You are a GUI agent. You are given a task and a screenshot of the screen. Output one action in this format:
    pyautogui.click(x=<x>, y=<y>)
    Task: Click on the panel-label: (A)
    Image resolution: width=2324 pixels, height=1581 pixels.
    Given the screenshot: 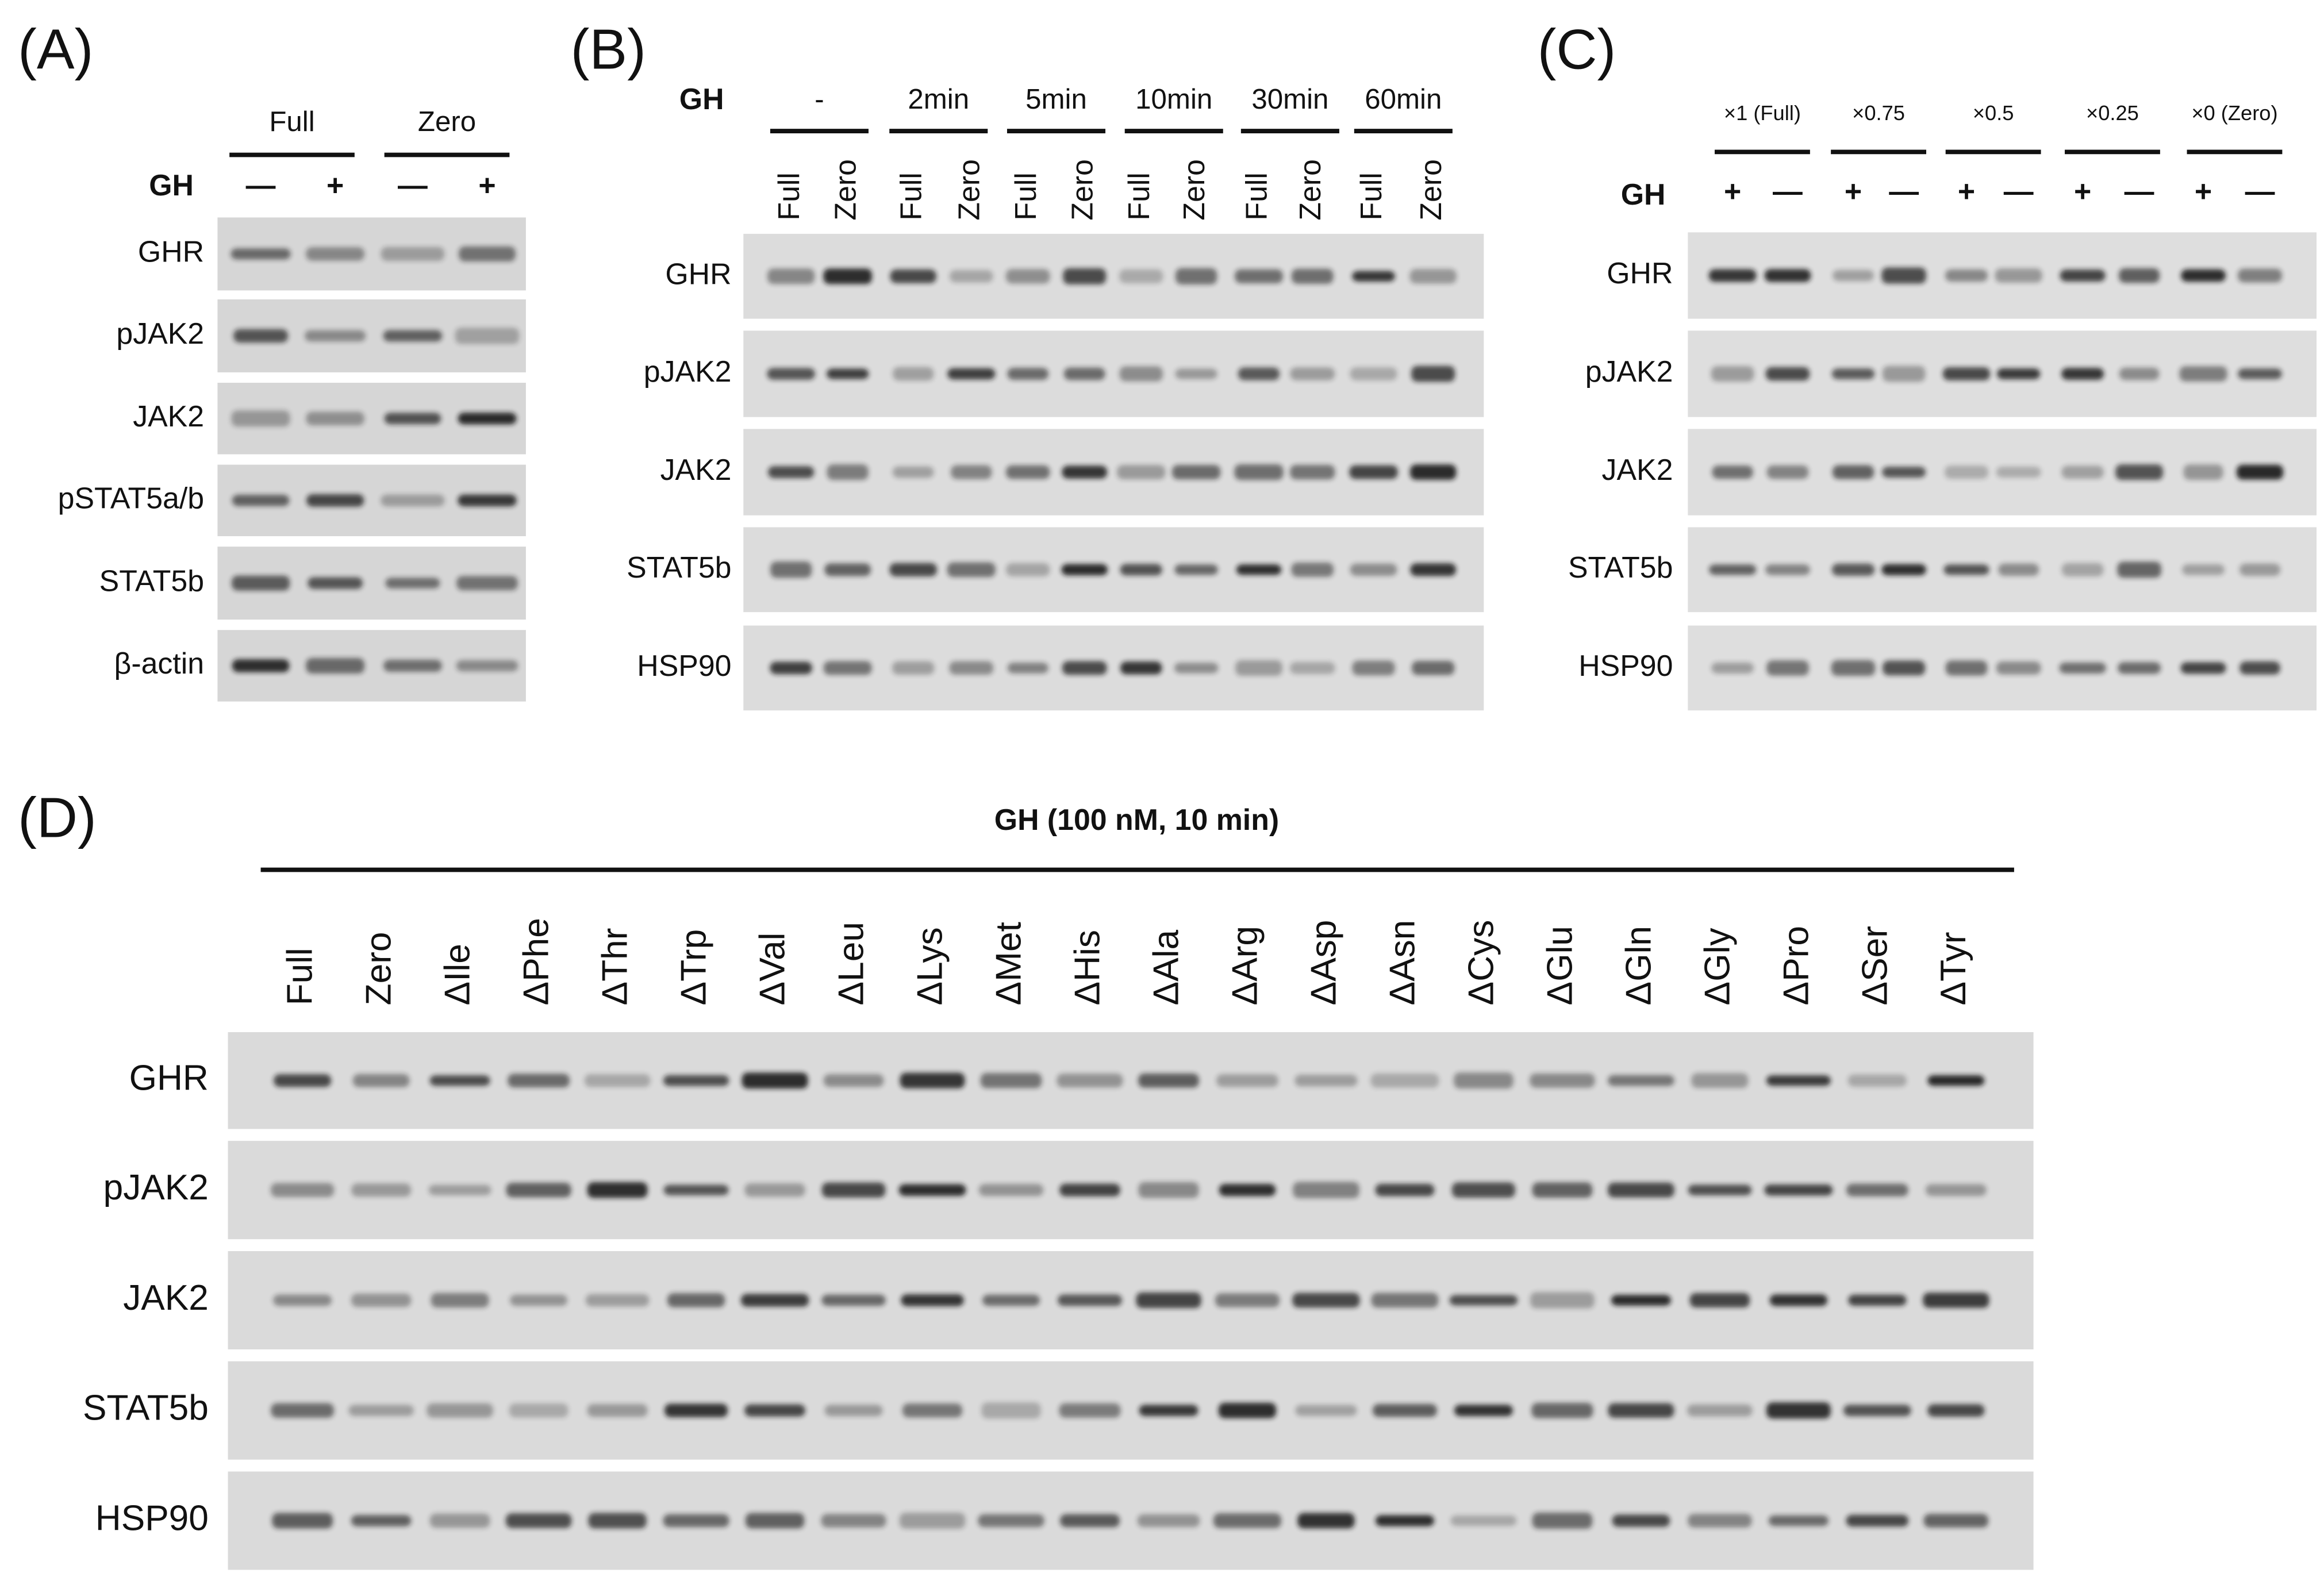 What is the action you would take?
    pyautogui.click(x=55, y=48)
    